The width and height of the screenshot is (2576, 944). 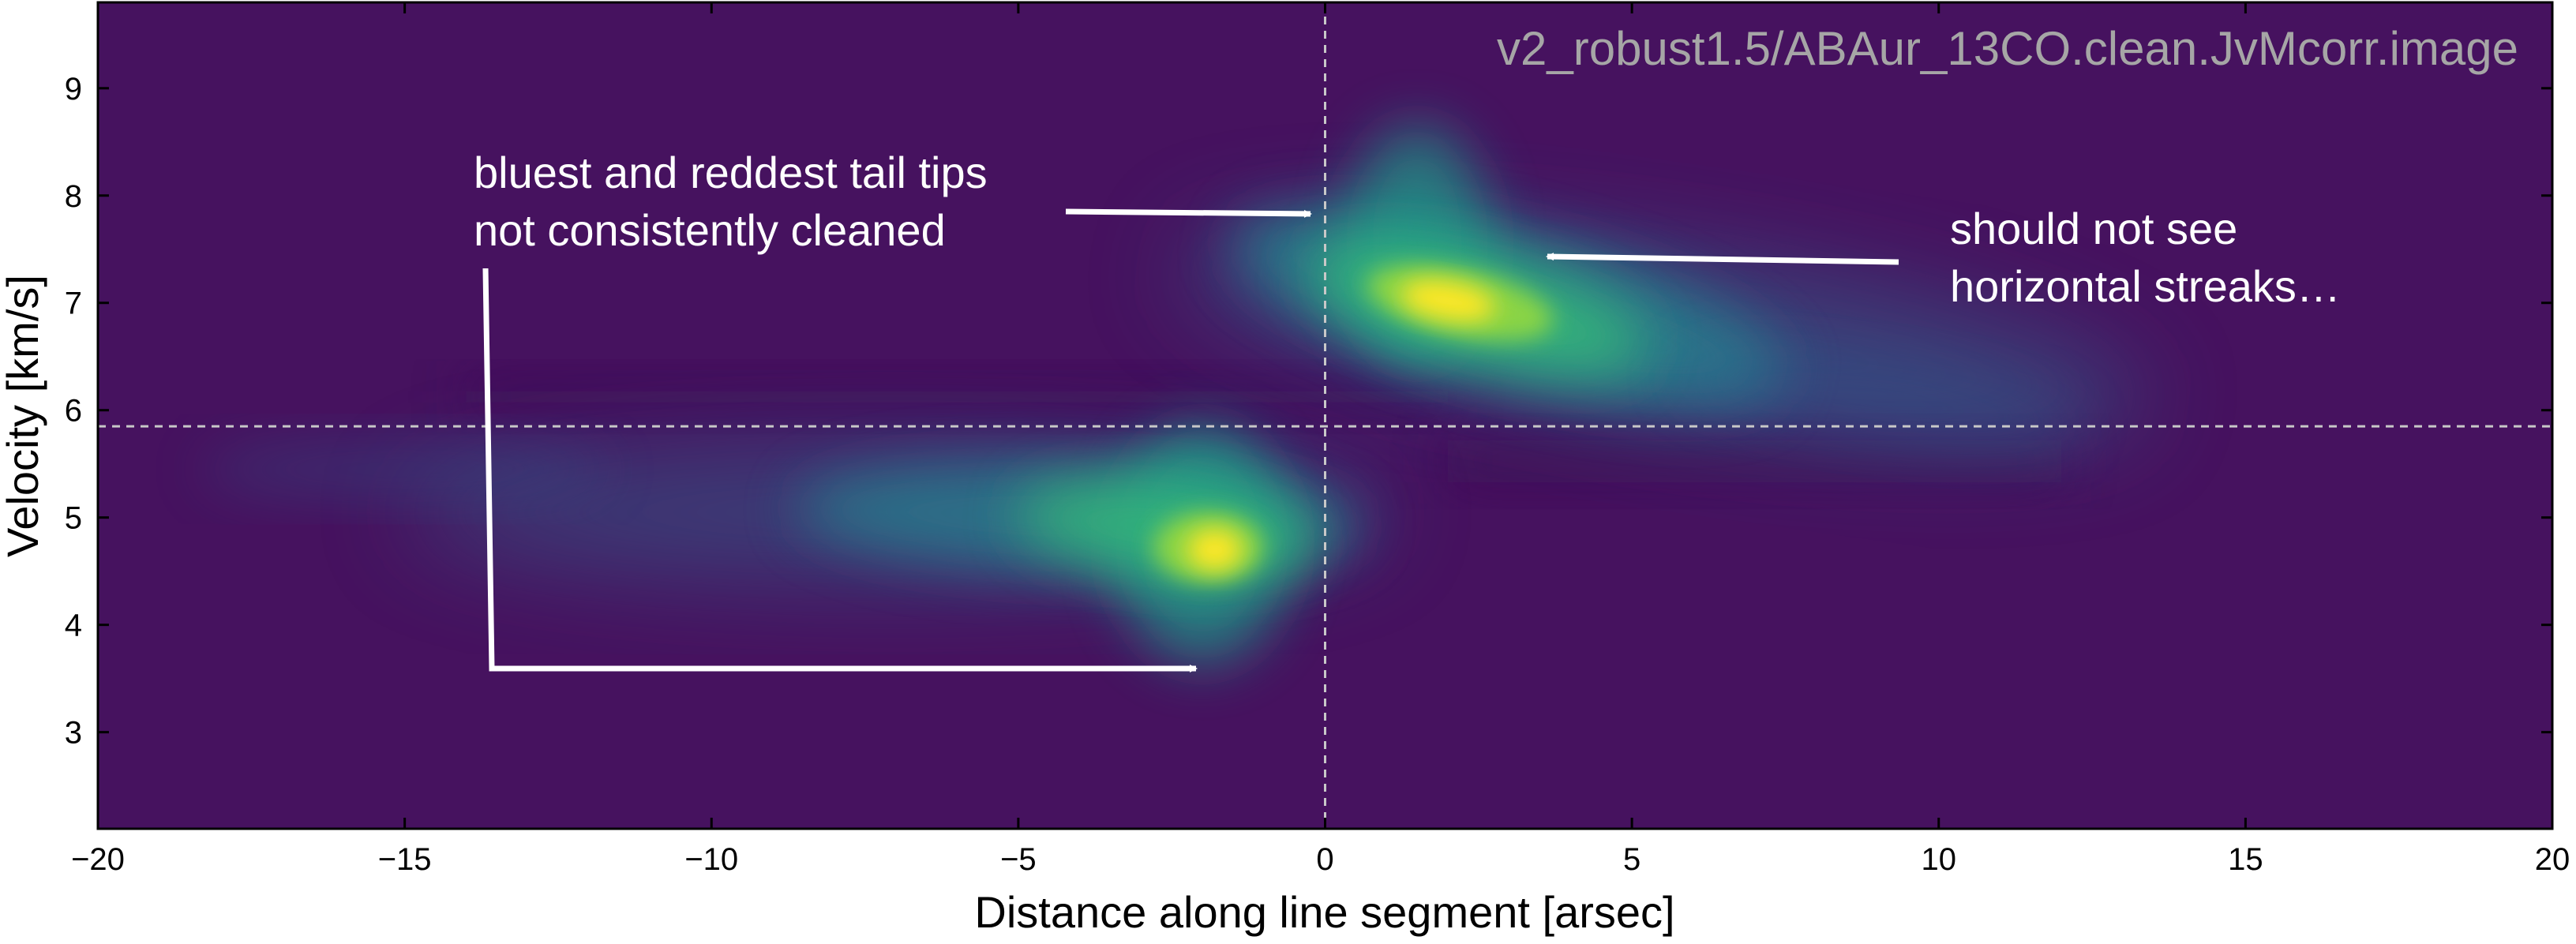 I want to click on x-tick-label: 10, so click(x=1939, y=859).